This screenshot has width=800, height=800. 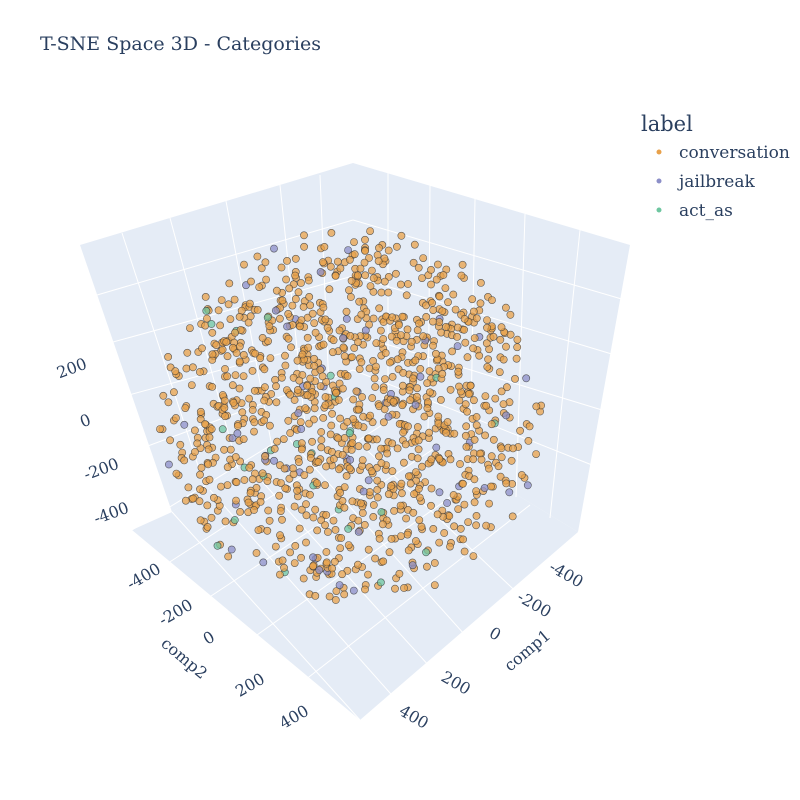 What do you see at coordinates (85, 420) in the screenshot?
I see `z-tick-label: 0` at bounding box center [85, 420].